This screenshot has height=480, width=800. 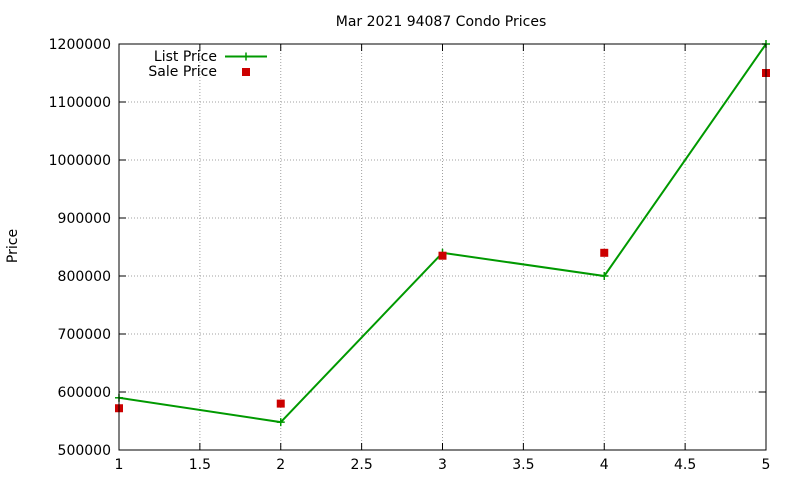 What do you see at coordinates (766, 465) in the screenshot?
I see `x-tick-label: 5` at bounding box center [766, 465].